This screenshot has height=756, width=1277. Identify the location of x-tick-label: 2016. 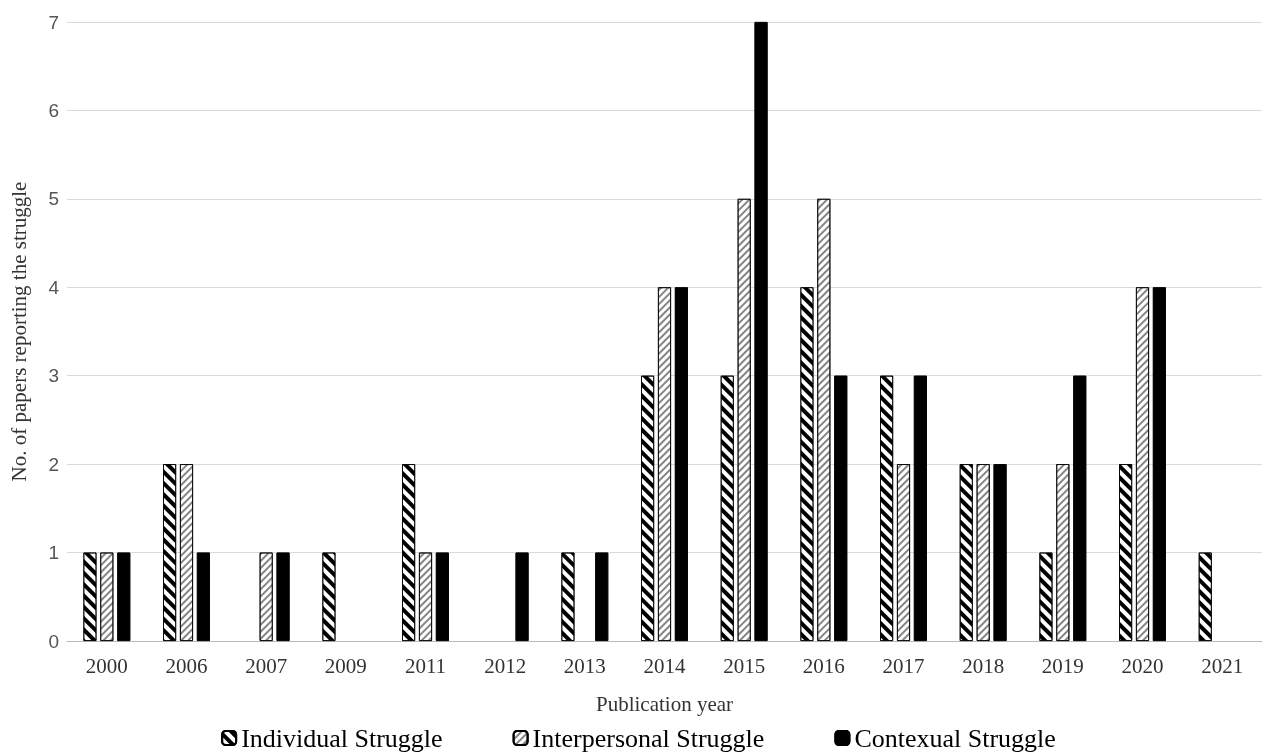
(823, 665).